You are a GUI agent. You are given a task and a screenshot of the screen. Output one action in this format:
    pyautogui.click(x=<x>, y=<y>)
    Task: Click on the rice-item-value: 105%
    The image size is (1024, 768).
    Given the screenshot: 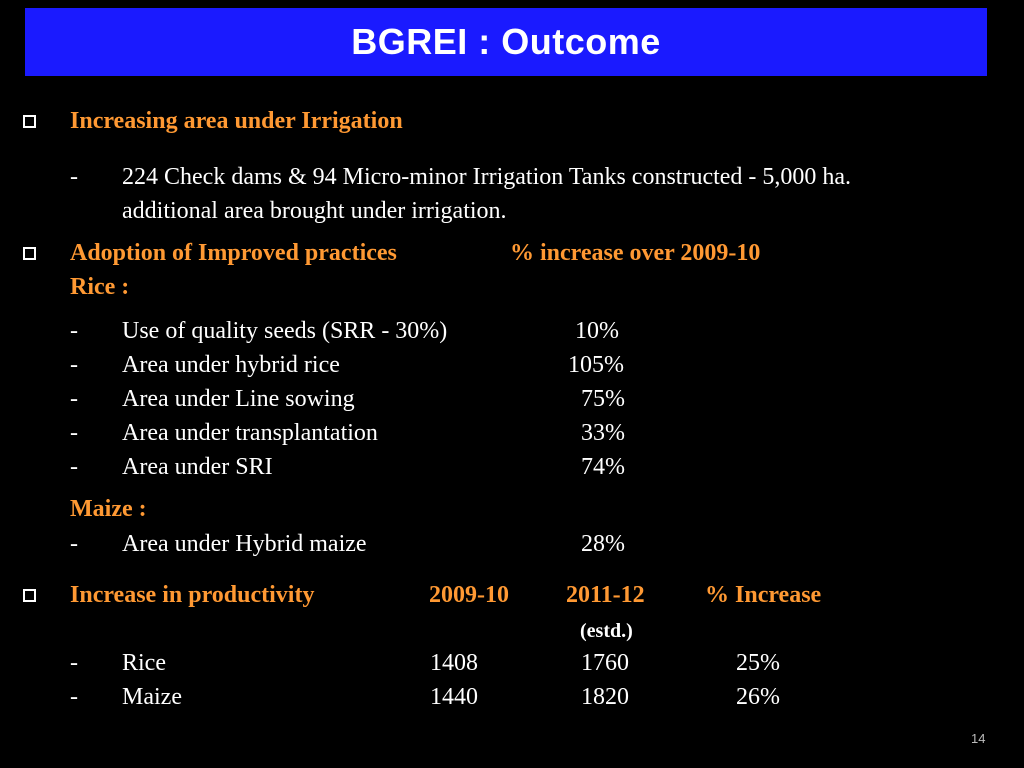 What is the action you would take?
    pyautogui.click(x=596, y=365)
    